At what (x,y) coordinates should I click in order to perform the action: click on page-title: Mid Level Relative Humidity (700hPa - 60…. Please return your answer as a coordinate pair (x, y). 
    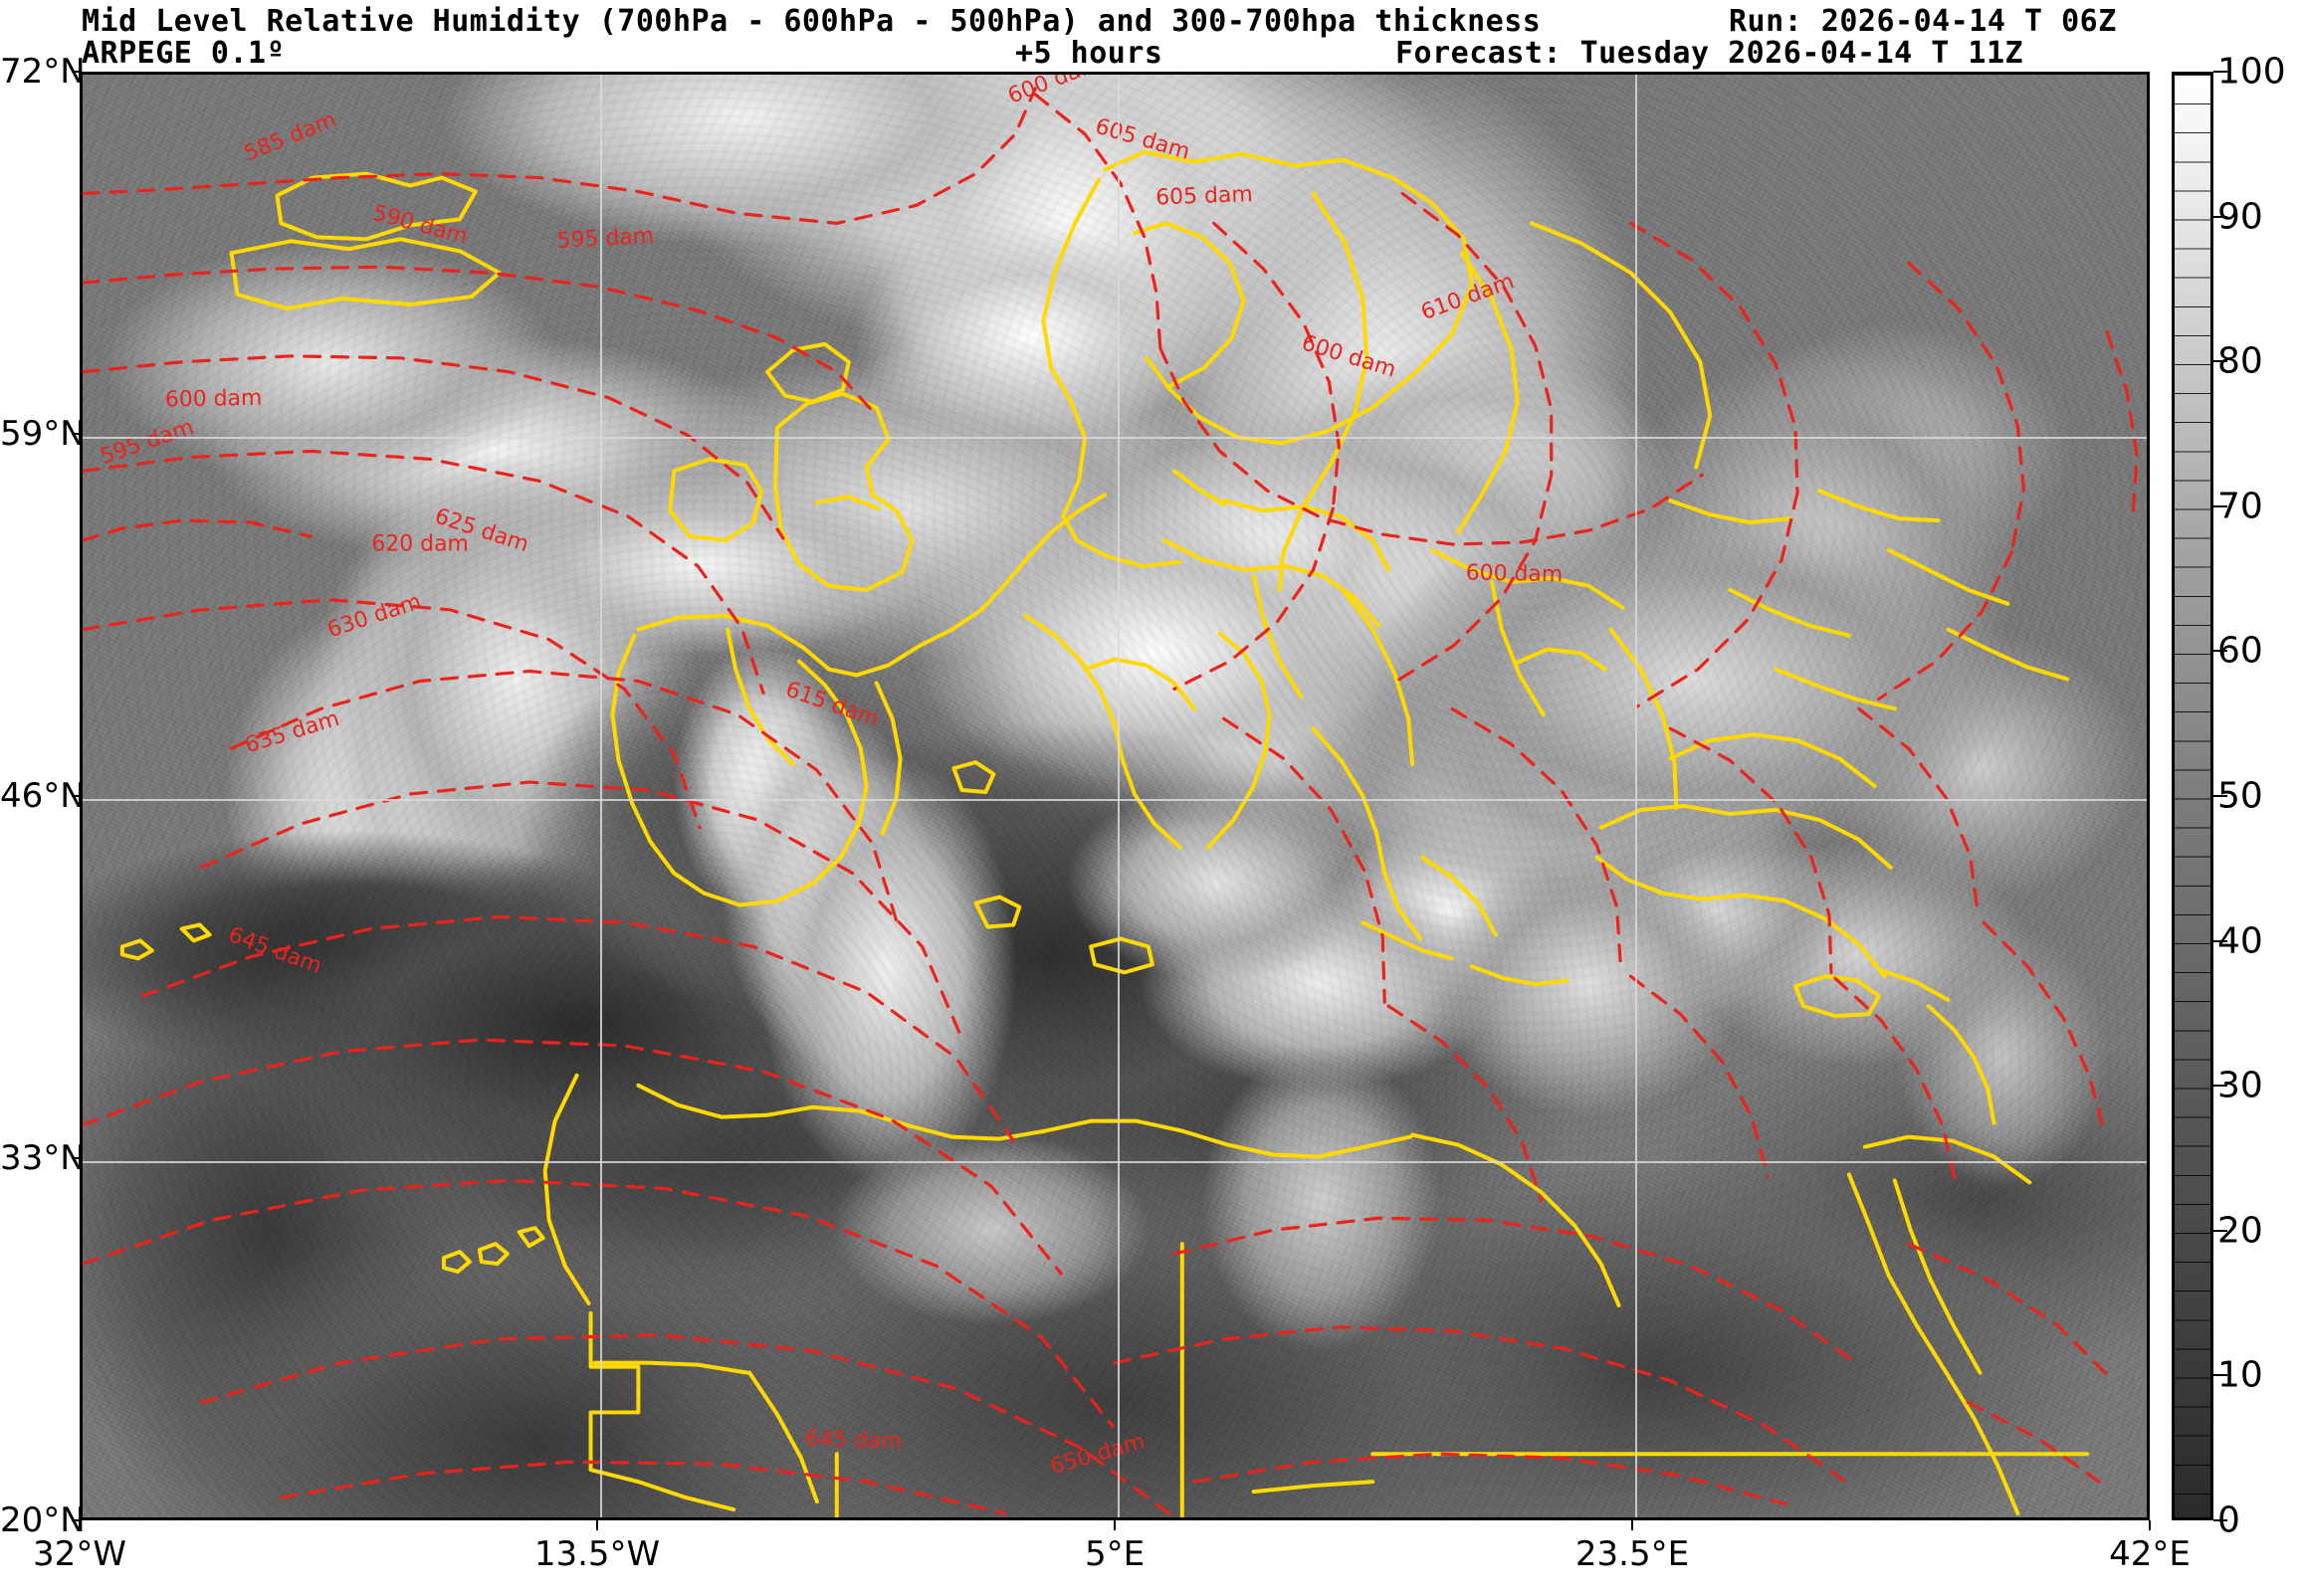
    Looking at the image, I should click on (812, 21).